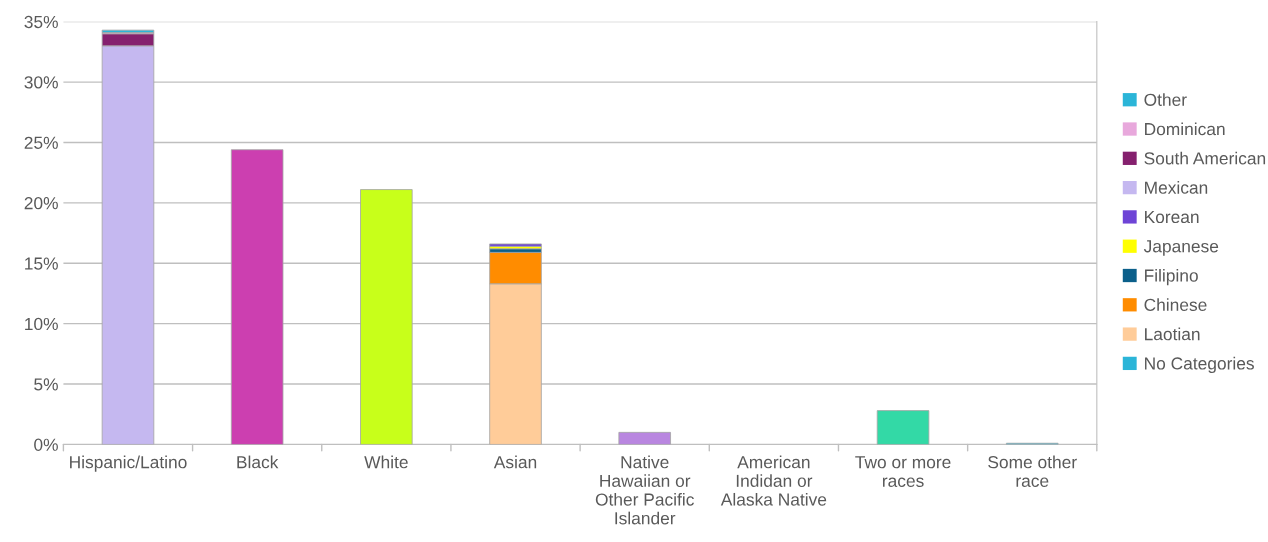 This screenshot has width=1268, height=542. Describe the element at coordinates (41, 324) in the screenshot. I see `y-tick-label: 10%` at that location.